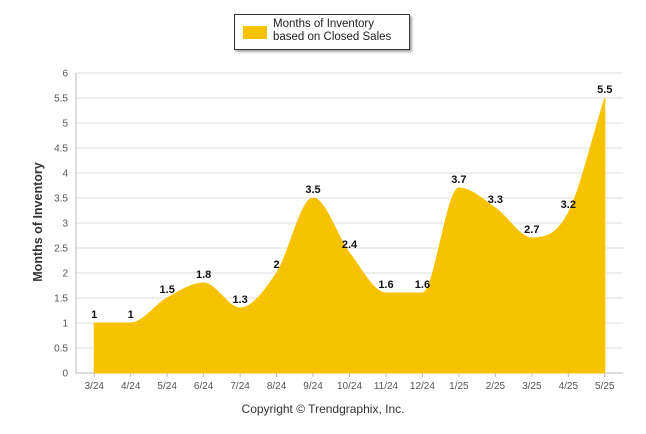  I want to click on x-tick-label: 12/24, so click(422, 386).